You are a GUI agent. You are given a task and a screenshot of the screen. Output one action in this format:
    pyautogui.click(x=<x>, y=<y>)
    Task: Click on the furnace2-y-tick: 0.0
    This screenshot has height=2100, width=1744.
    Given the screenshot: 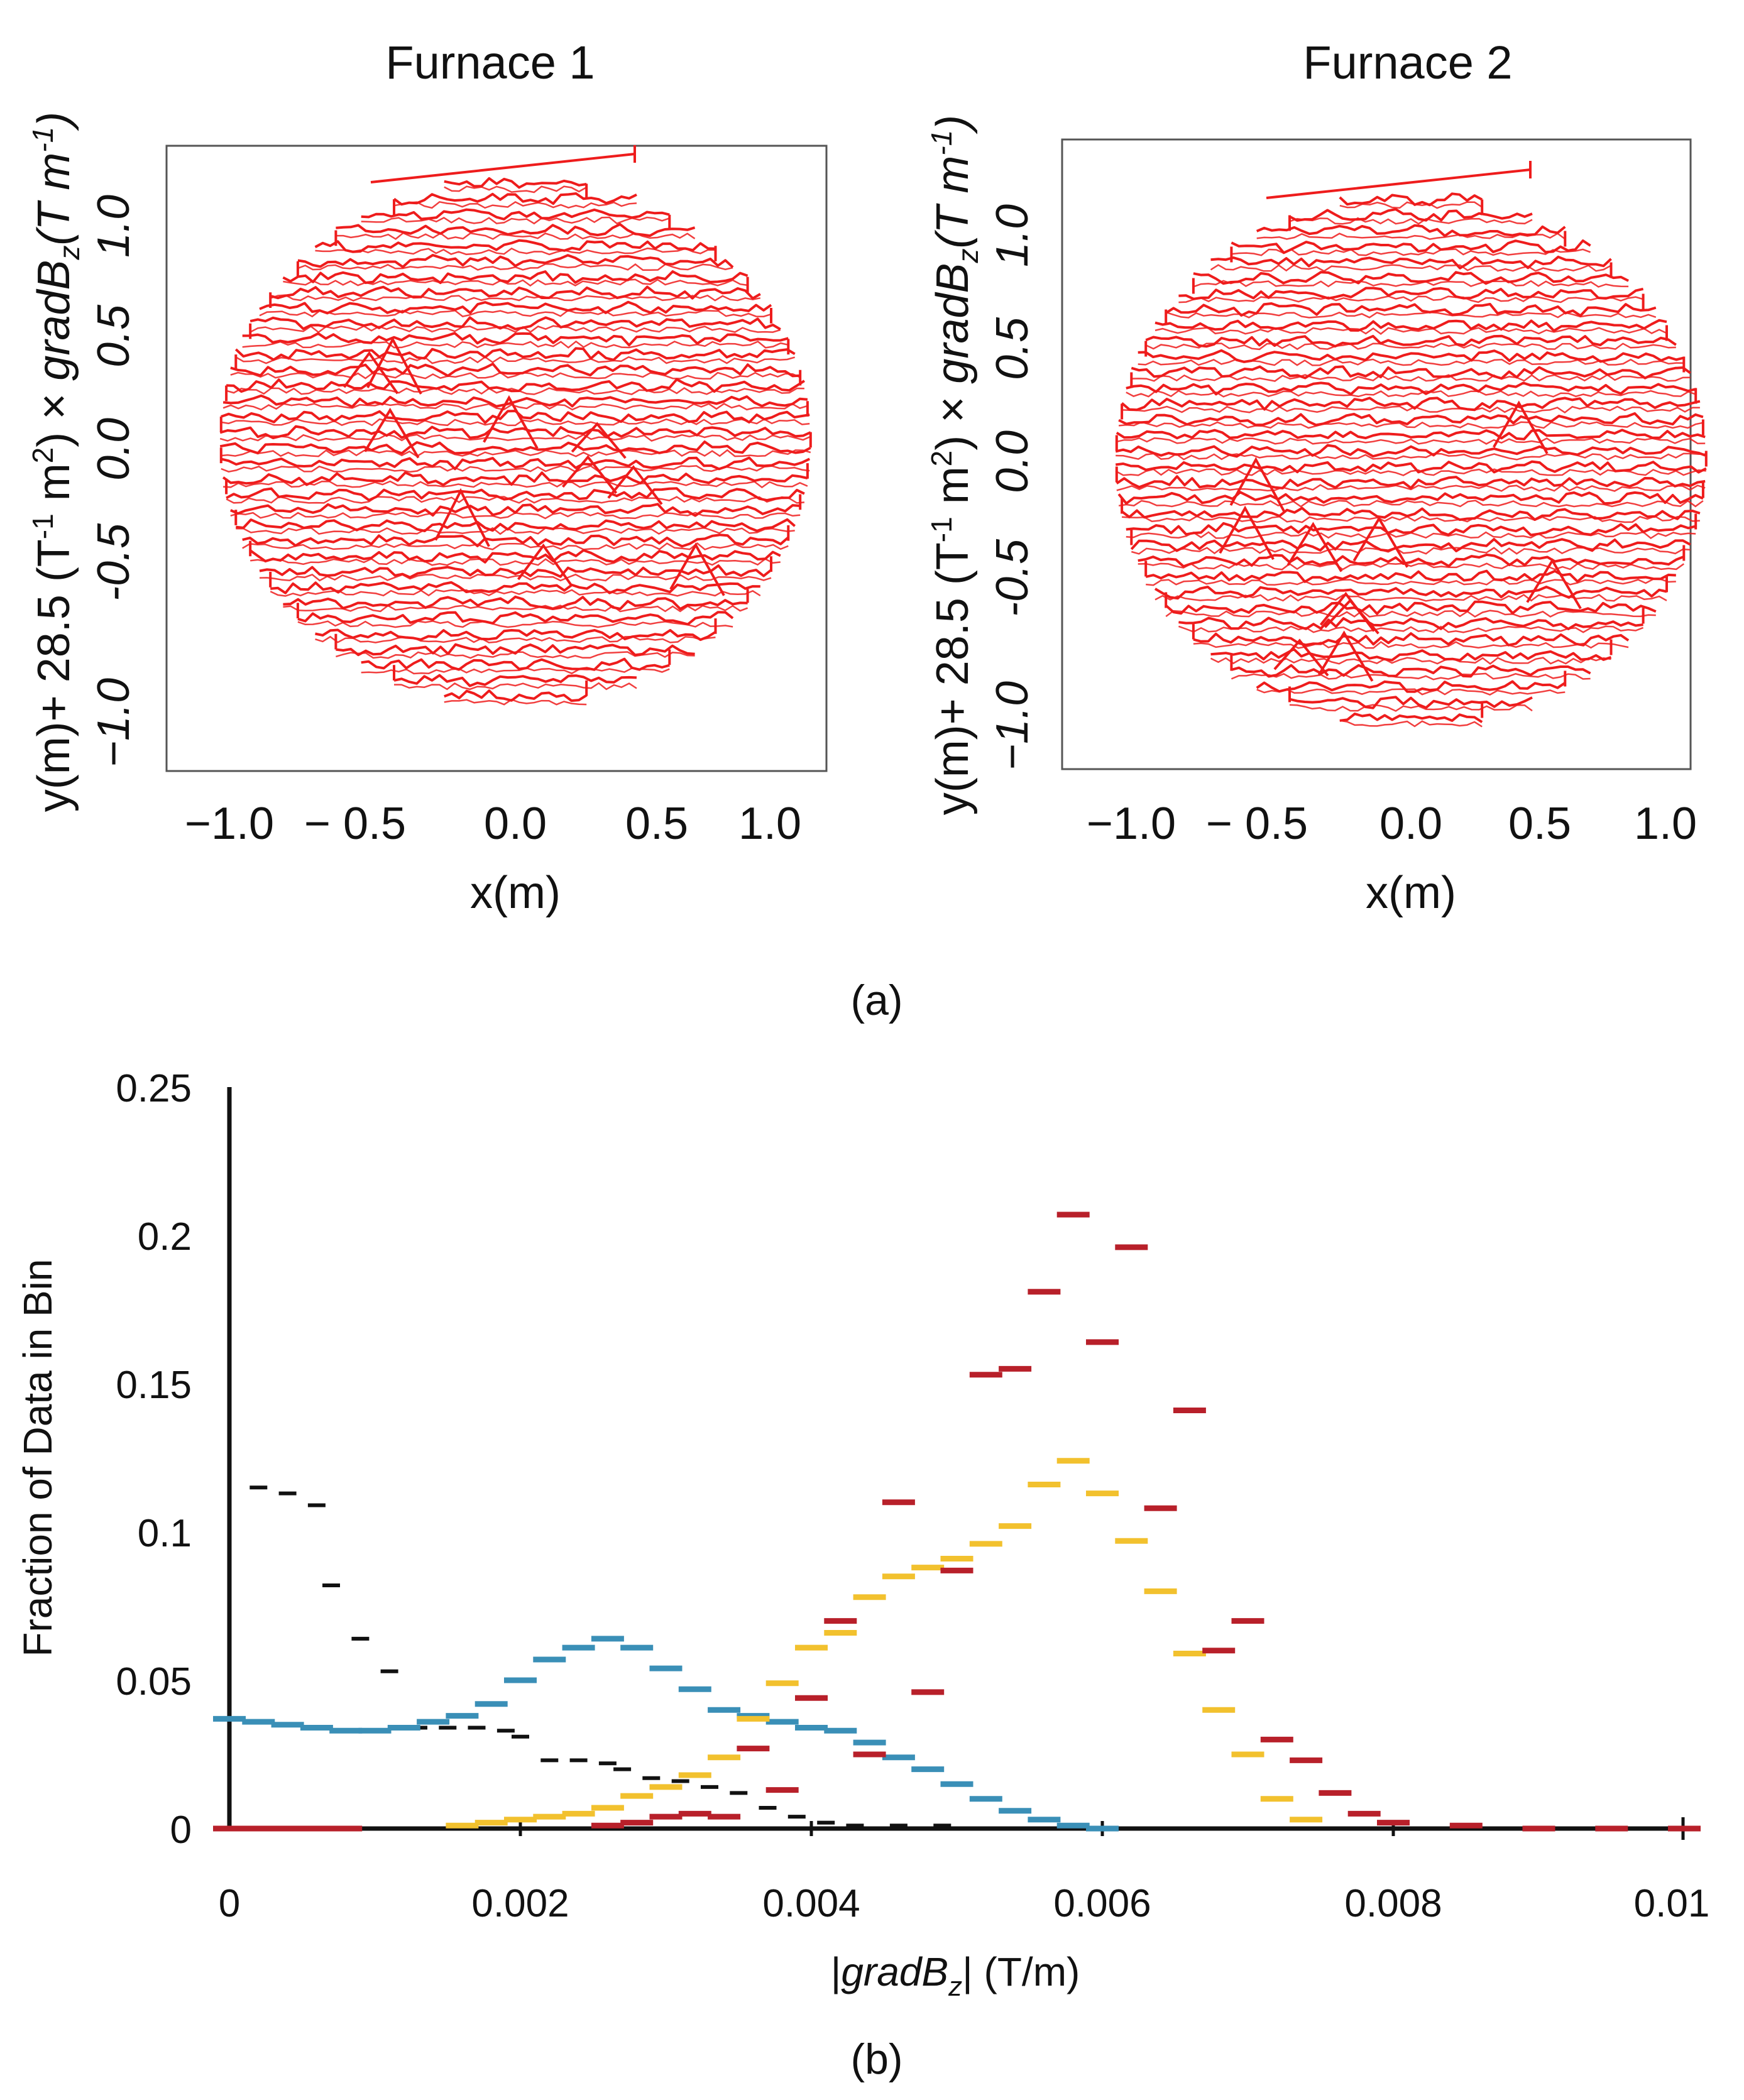 What is the action you would take?
    pyautogui.click(x=1013, y=461)
    